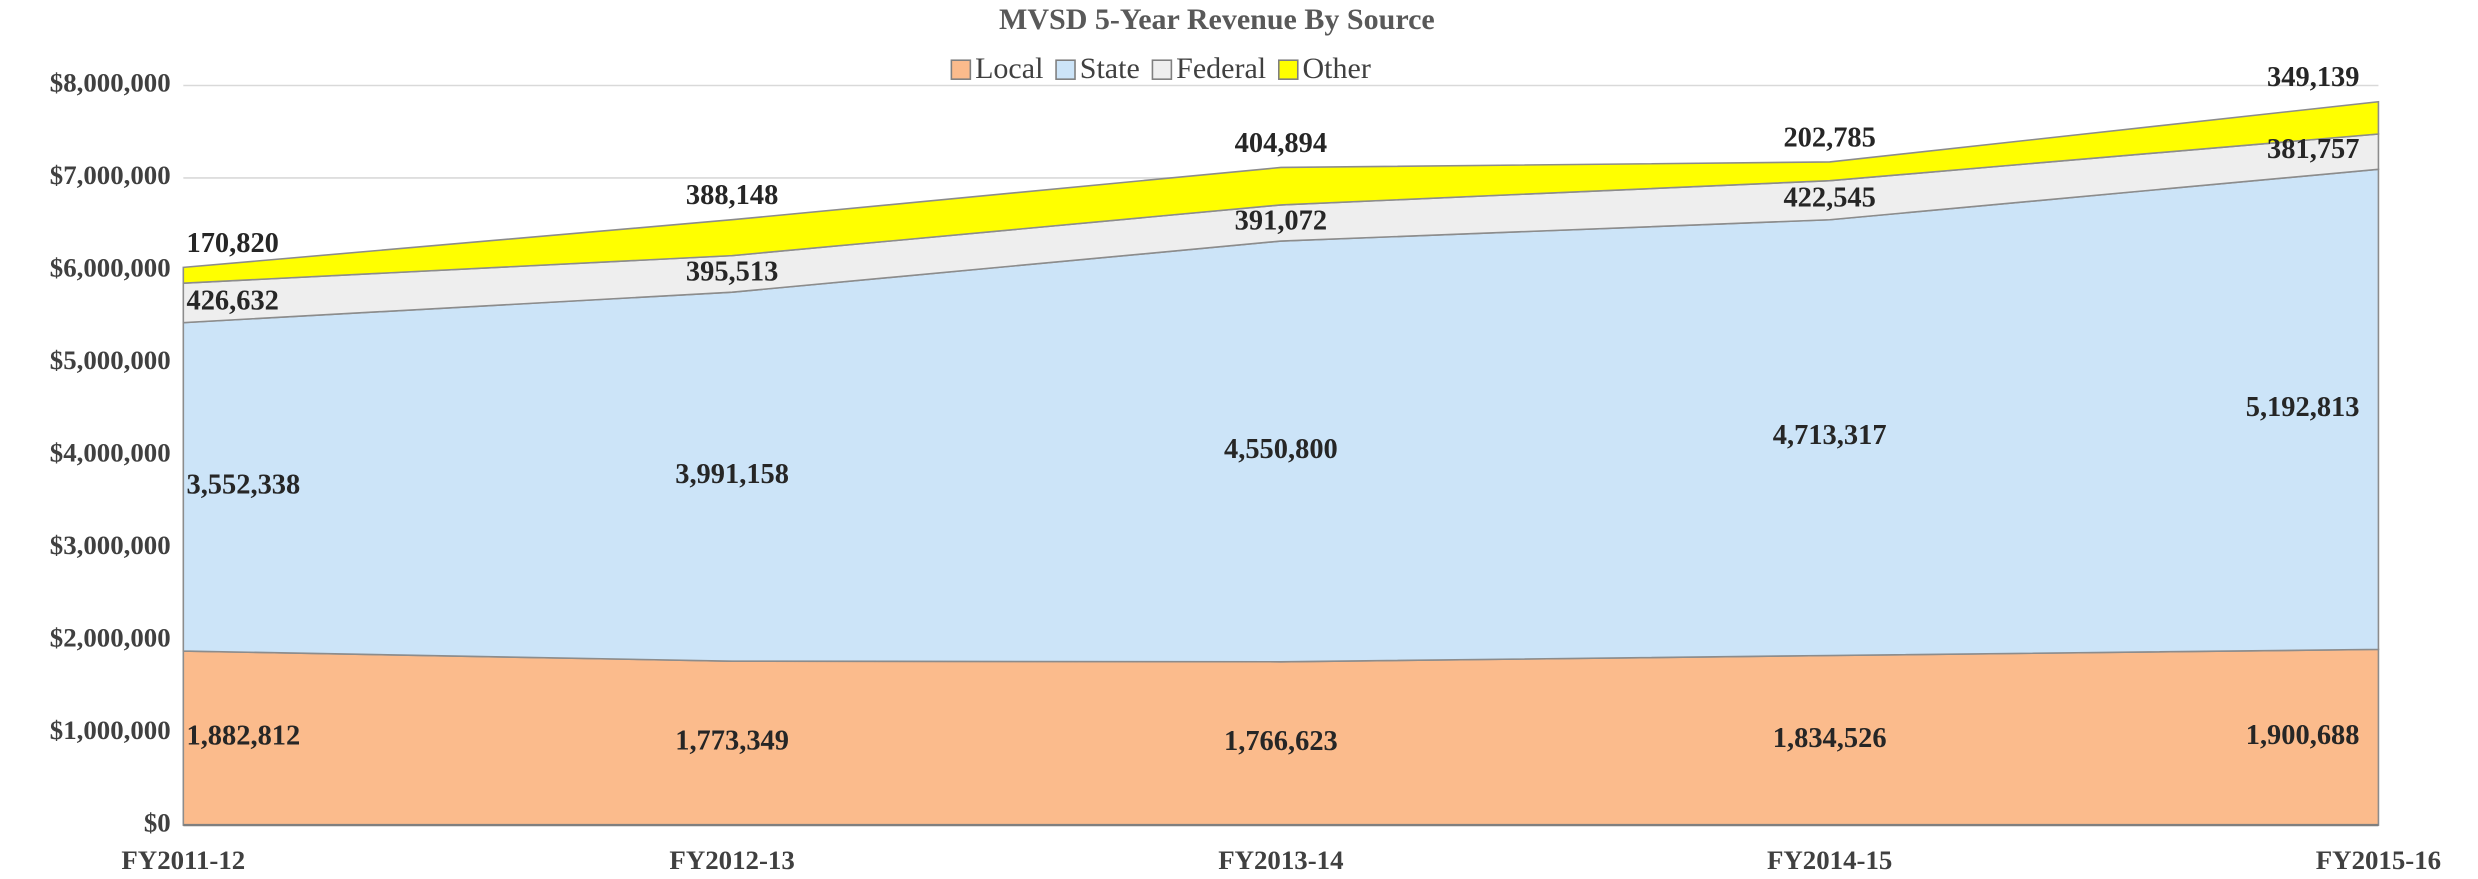 The image size is (2478, 879). Describe the element at coordinates (1281, 221) in the screenshot. I see `data-label: 391,072` at that location.